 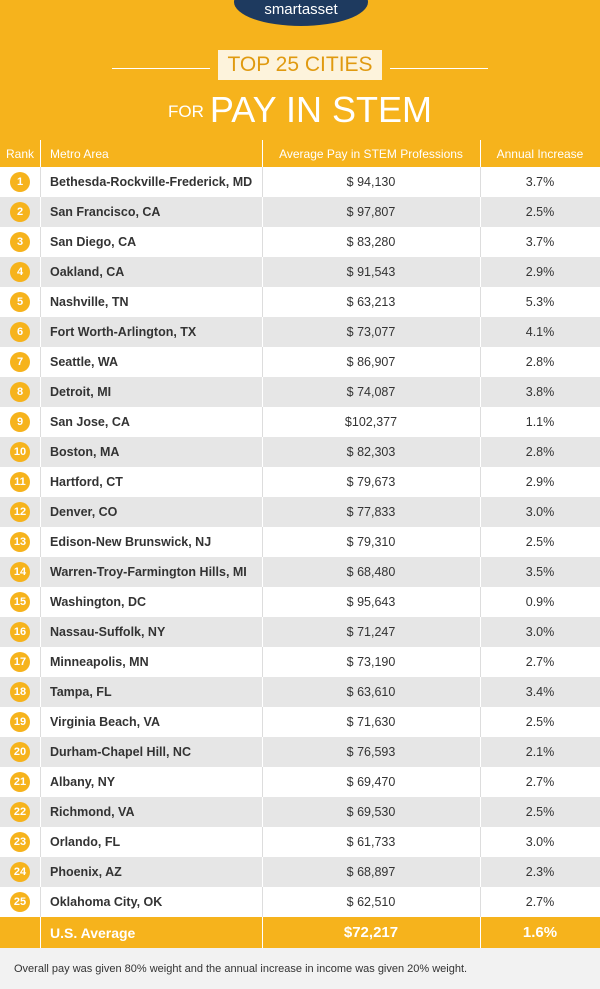 I want to click on metro-area: Fort Worth-Arlington, TX, so click(x=123, y=332).